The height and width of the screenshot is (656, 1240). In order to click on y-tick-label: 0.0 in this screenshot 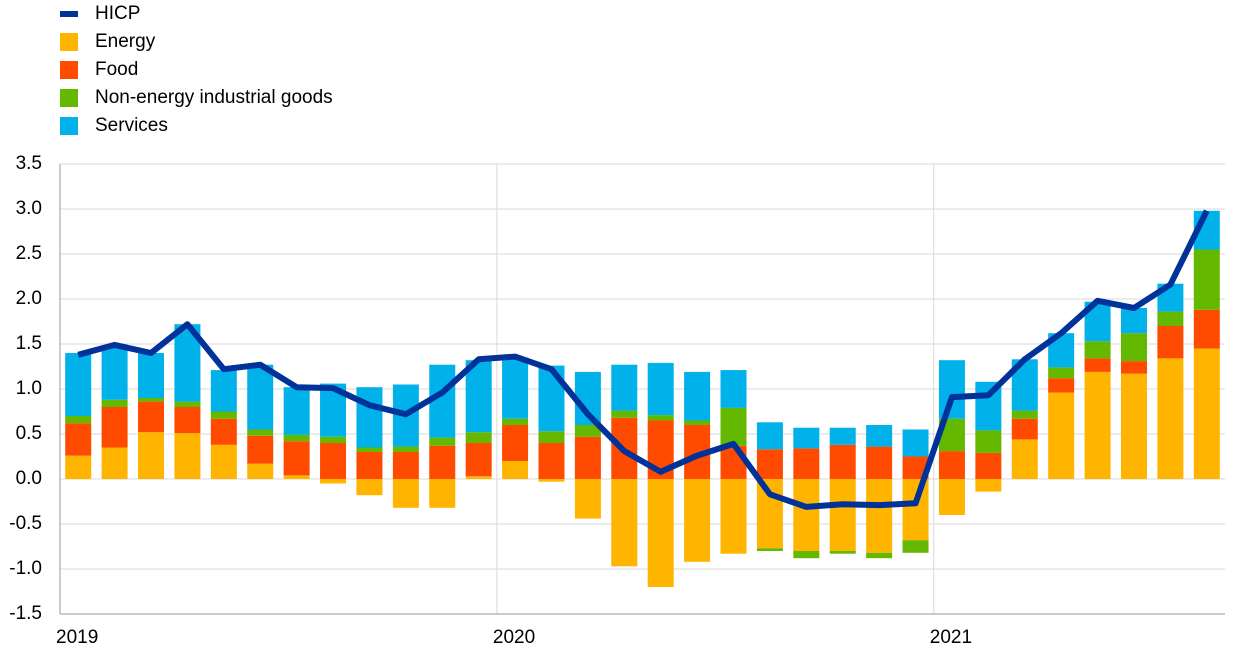, I will do `click(29, 478)`.